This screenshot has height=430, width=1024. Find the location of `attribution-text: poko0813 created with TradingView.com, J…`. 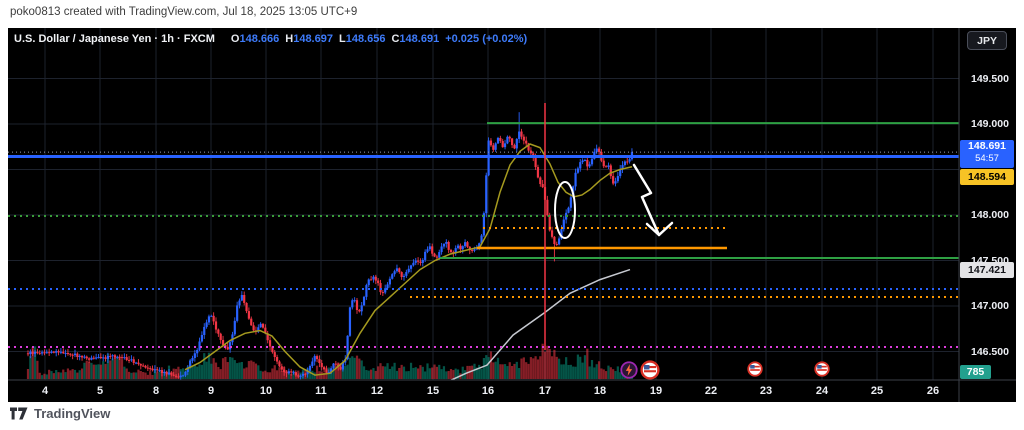

attribution-text: poko0813 created with TradingView.com, J… is located at coordinates (184, 12).